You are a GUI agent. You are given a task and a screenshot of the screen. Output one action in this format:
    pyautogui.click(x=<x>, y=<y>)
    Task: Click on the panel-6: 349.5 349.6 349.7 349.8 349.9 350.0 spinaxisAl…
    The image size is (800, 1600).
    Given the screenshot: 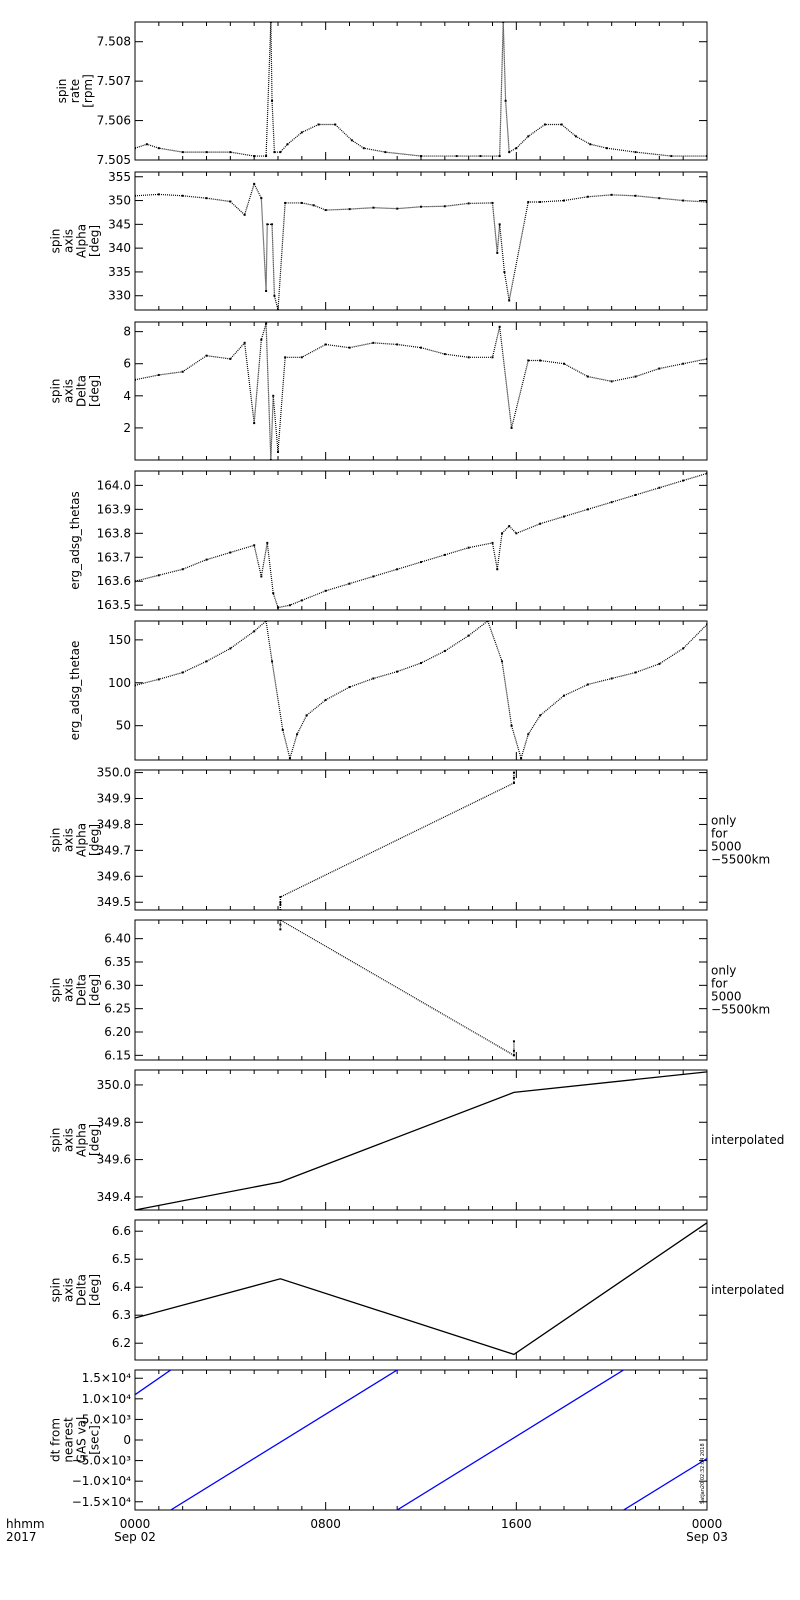 What is the action you would take?
    pyautogui.click(x=409, y=838)
    